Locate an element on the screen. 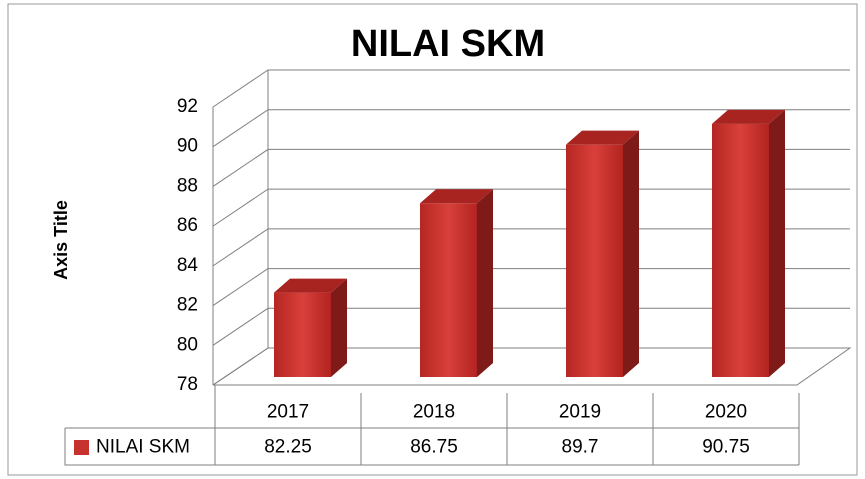  y-tick-label: 78 is located at coordinates (187, 384).